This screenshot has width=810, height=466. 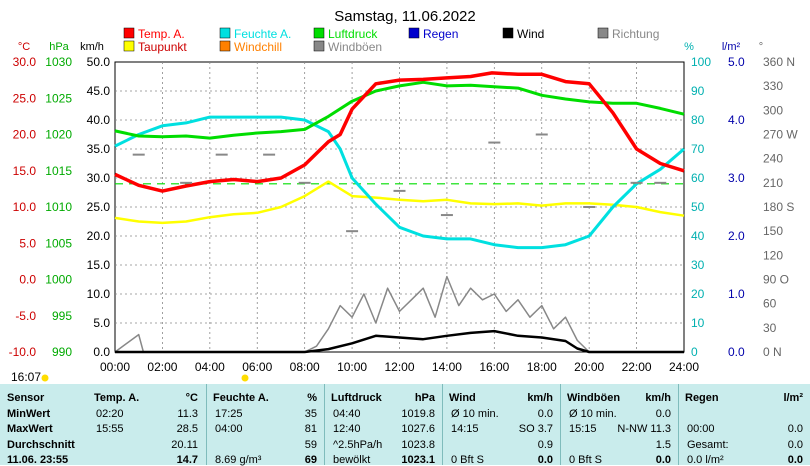 I want to click on tick-temp-8: -10.0, so click(x=23, y=352).